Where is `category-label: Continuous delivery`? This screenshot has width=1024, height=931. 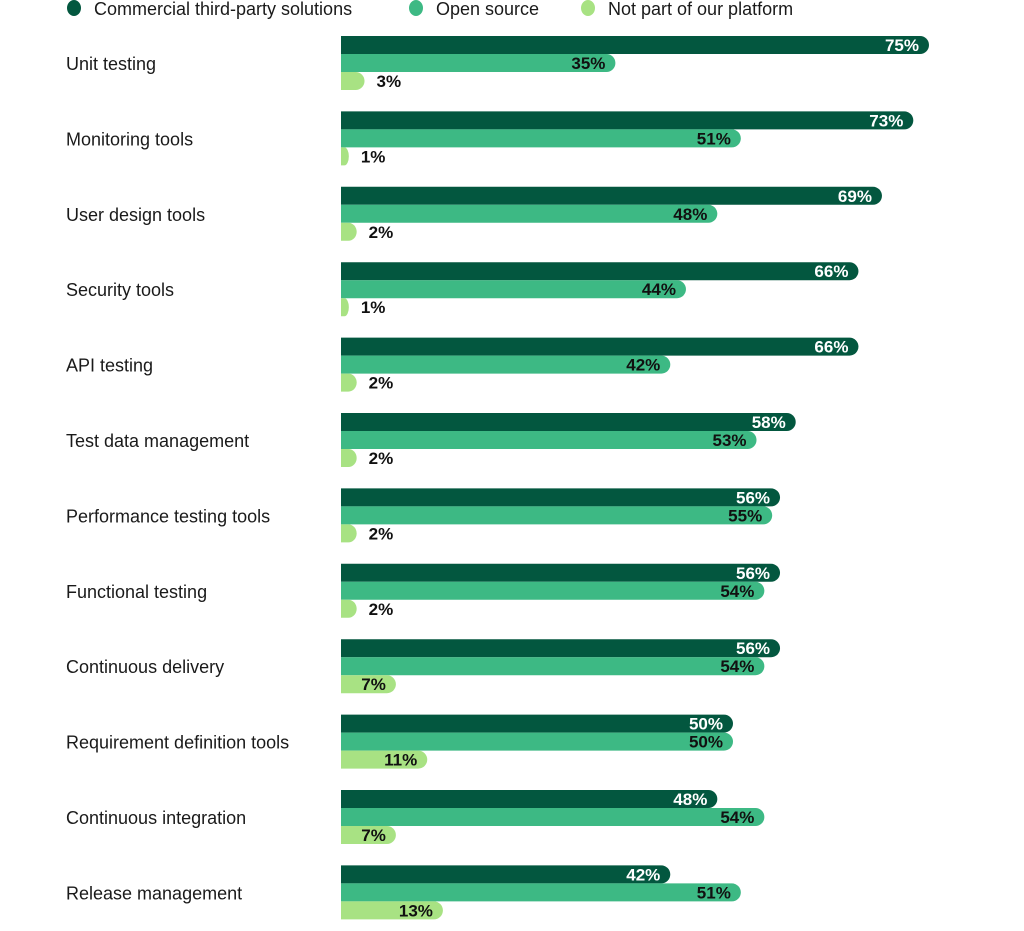 category-label: Continuous delivery is located at coordinates (145, 667).